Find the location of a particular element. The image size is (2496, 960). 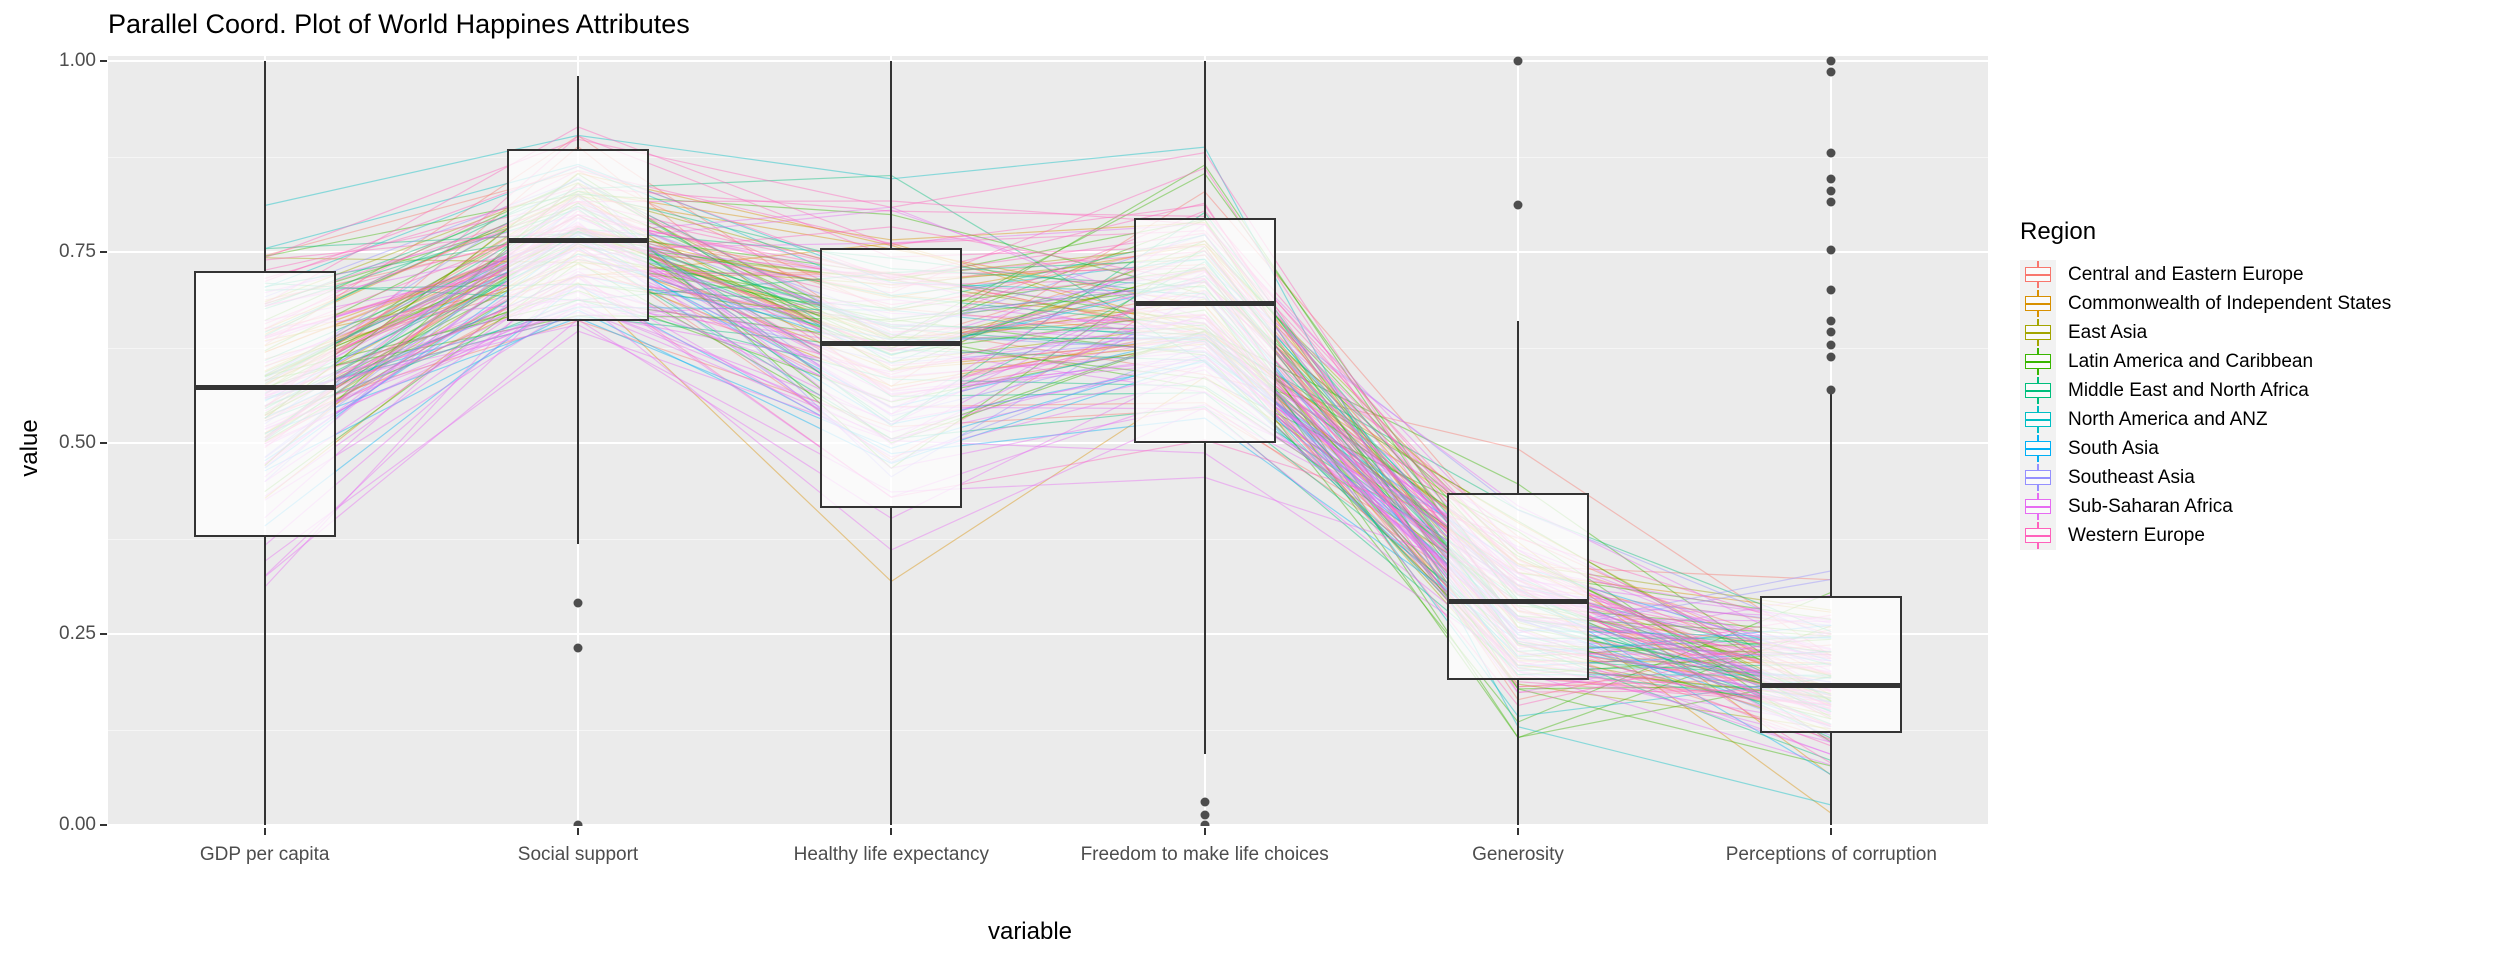

legend-item: South Asia is located at coordinates (2255, 448).